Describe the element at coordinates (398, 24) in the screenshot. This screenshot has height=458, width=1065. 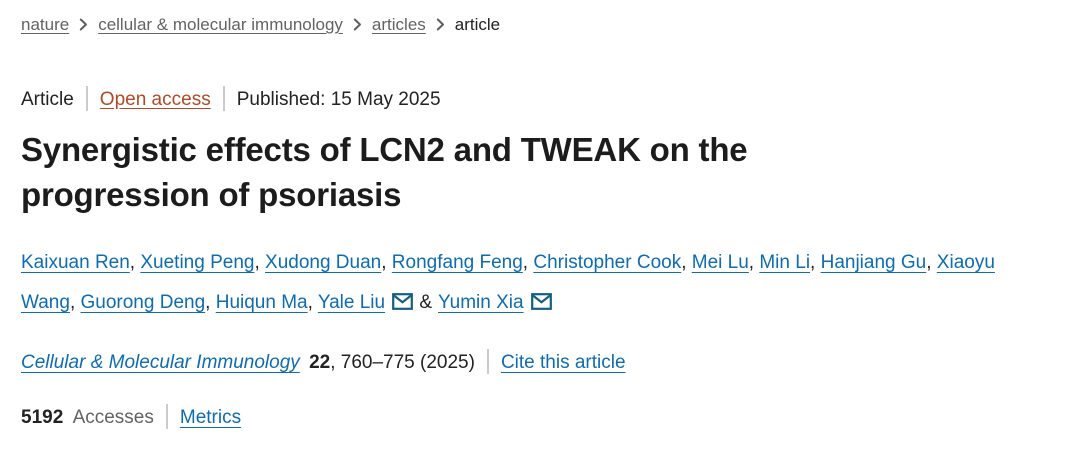
I see `breadcrumb-link-articles: articles` at that location.